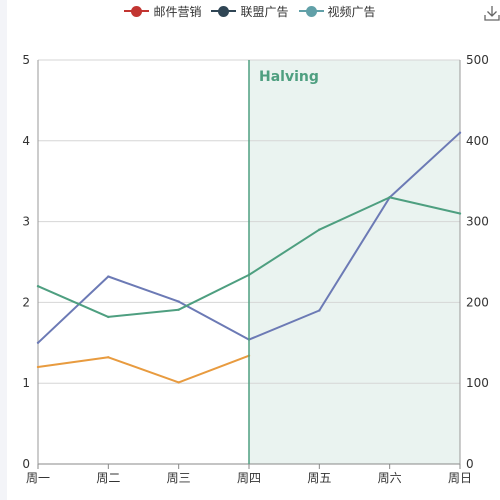 This screenshot has width=500, height=500. I want to click on y-left-tick-label-3: 3, so click(26, 222).